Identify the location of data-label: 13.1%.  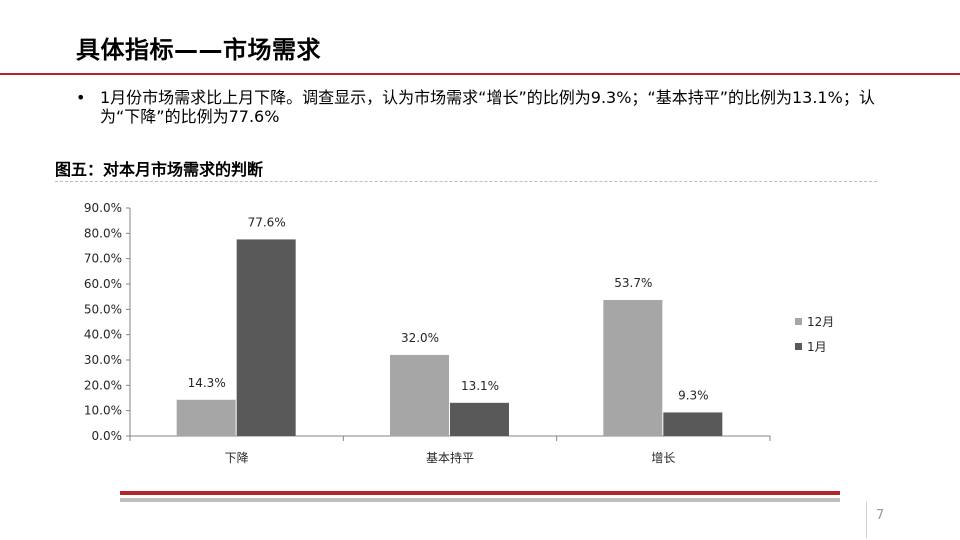
(480, 386).